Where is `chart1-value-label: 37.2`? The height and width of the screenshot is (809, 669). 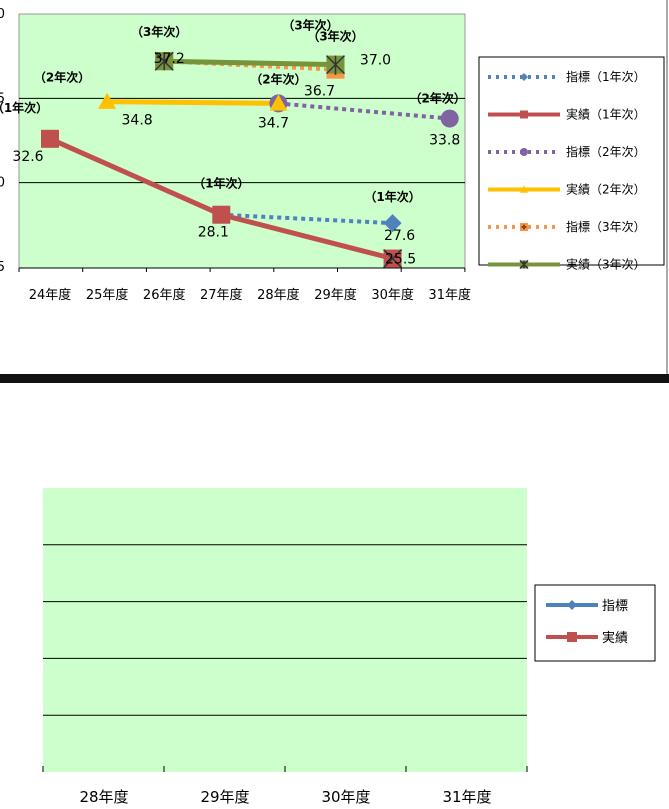 chart1-value-label: 37.2 is located at coordinates (169, 59).